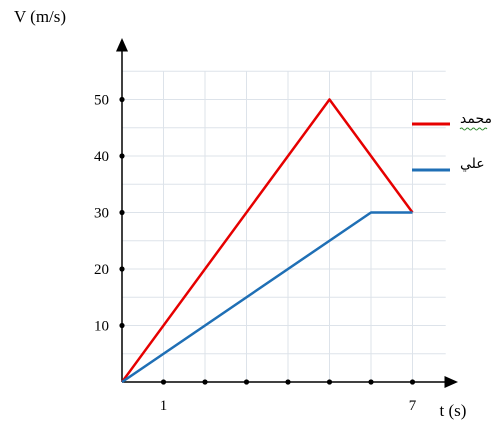 The width and height of the screenshot is (495, 434). Describe the element at coordinates (101, 214) in the screenshot. I see `y-tick-label: 30` at that location.